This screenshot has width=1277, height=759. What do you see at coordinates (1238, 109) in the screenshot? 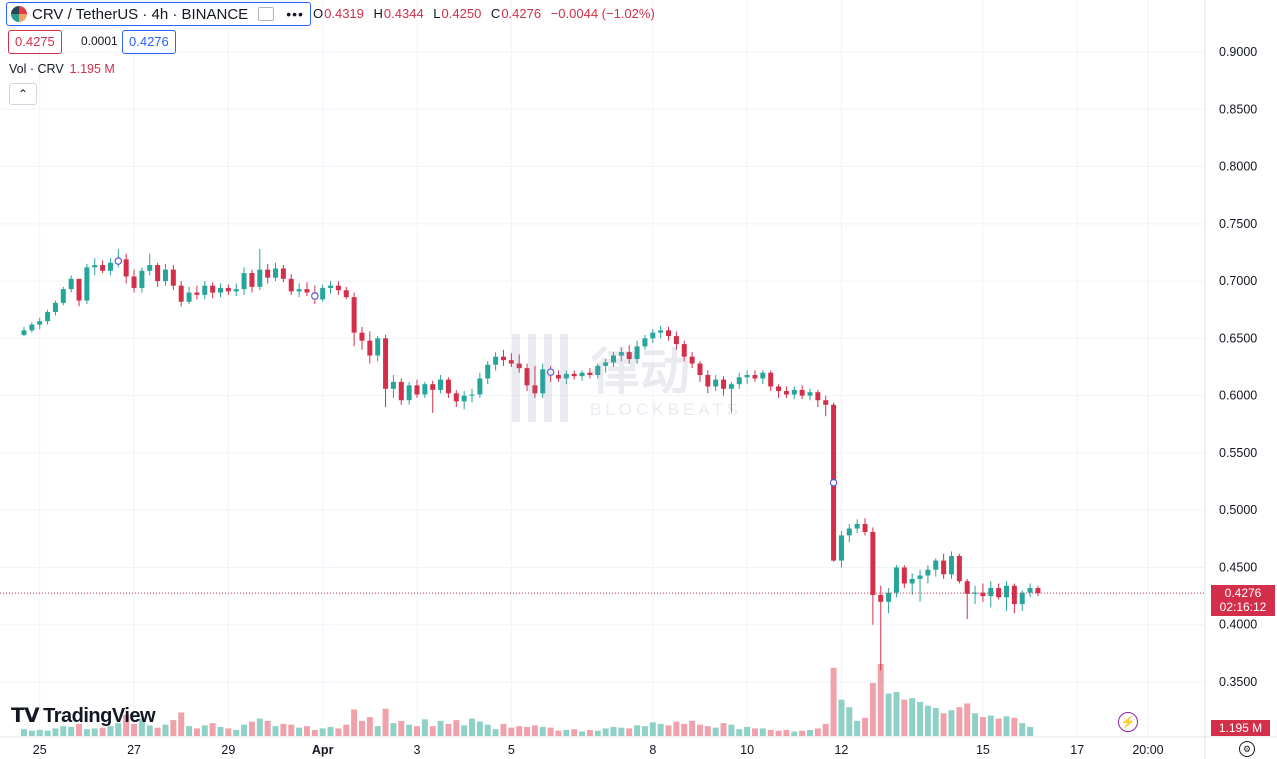
I see `y-tick-label: 0.8500` at bounding box center [1238, 109].